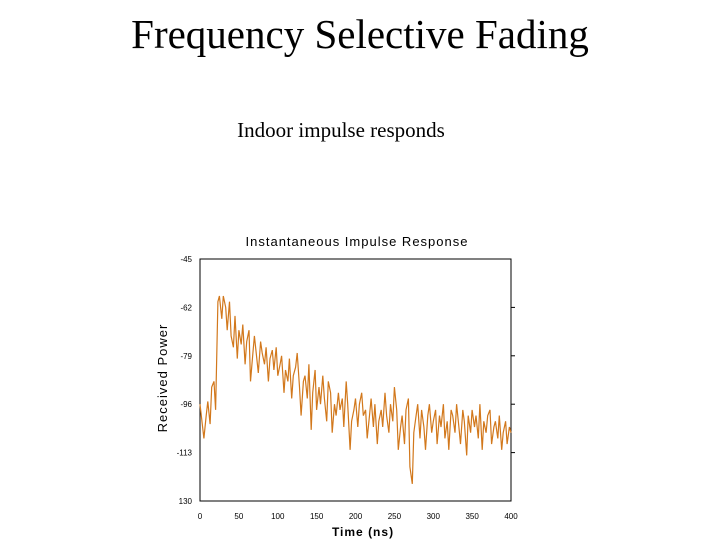 The width and height of the screenshot is (720, 540). I want to click on y-tick-label: 130, so click(186, 501).